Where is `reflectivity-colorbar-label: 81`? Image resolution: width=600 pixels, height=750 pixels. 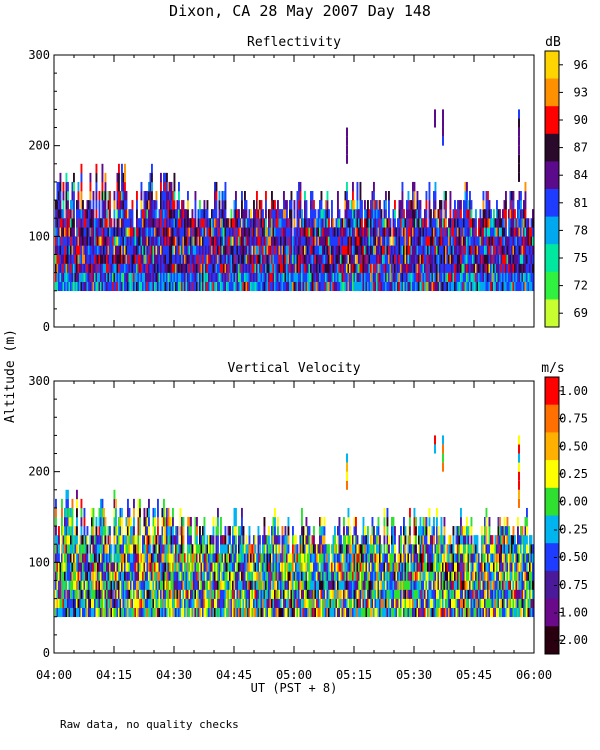
reflectivity-colorbar-label: 81 is located at coordinates (581, 203).